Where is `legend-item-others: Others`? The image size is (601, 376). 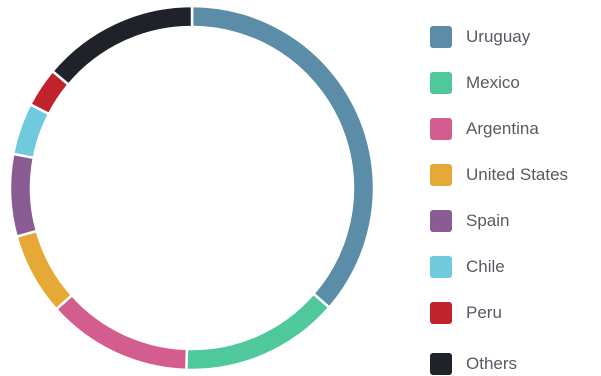 legend-item-others: Others is located at coordinates (473, 363).